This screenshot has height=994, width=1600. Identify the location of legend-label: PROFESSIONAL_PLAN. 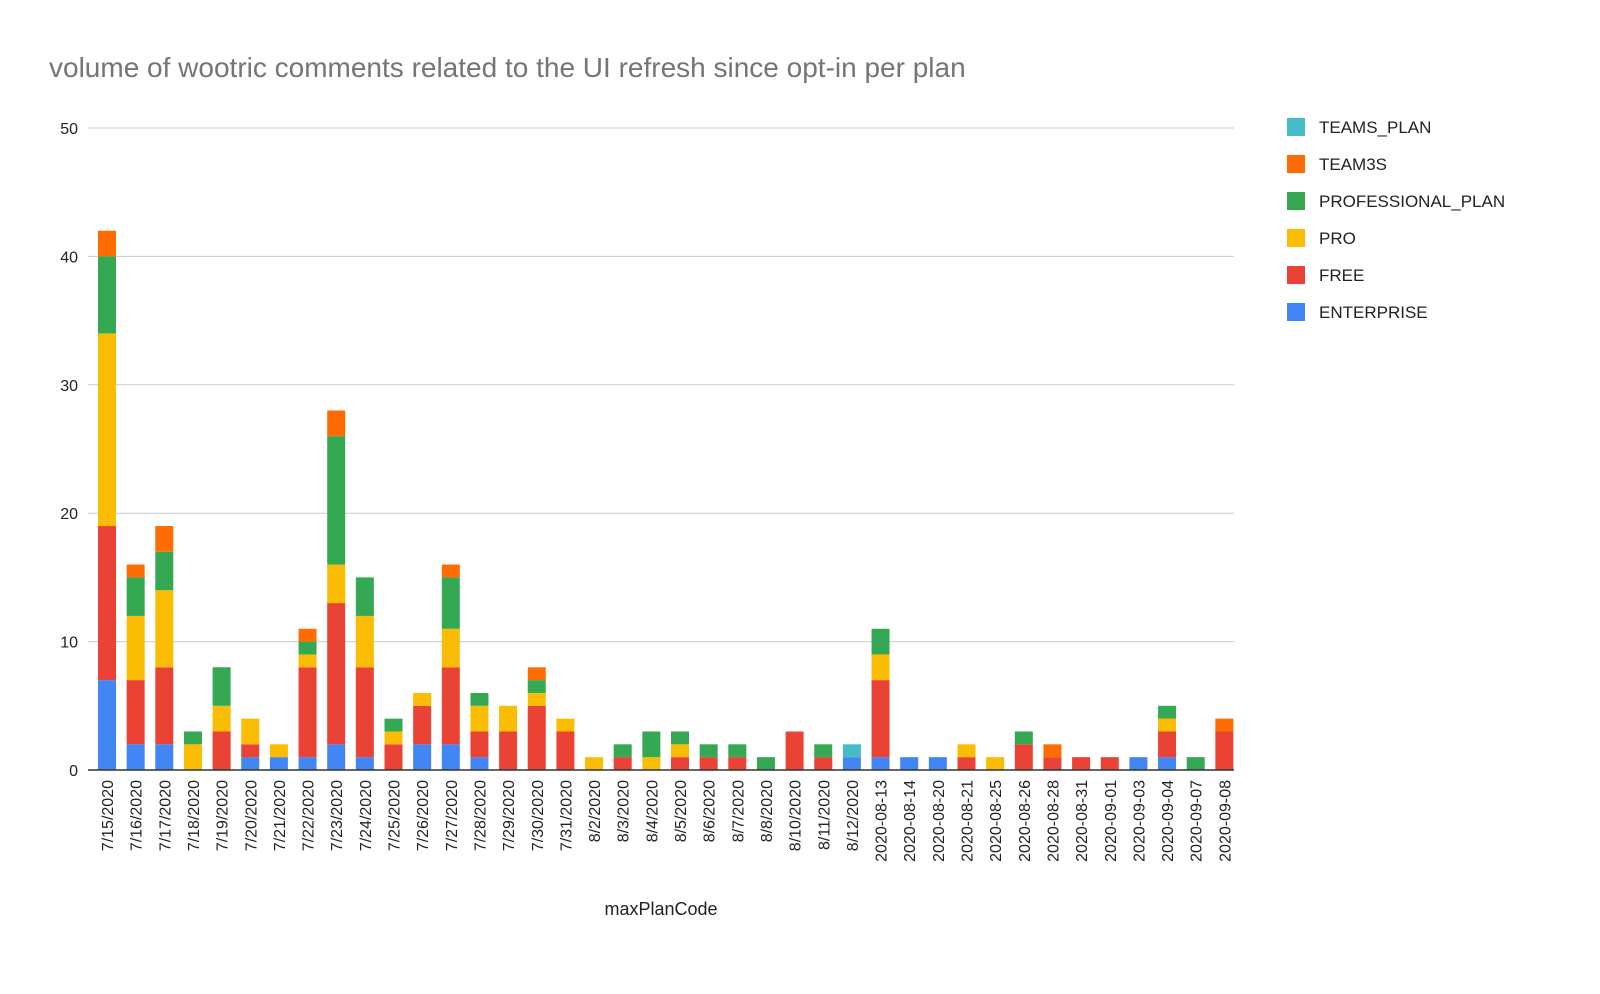
(1412, 201).